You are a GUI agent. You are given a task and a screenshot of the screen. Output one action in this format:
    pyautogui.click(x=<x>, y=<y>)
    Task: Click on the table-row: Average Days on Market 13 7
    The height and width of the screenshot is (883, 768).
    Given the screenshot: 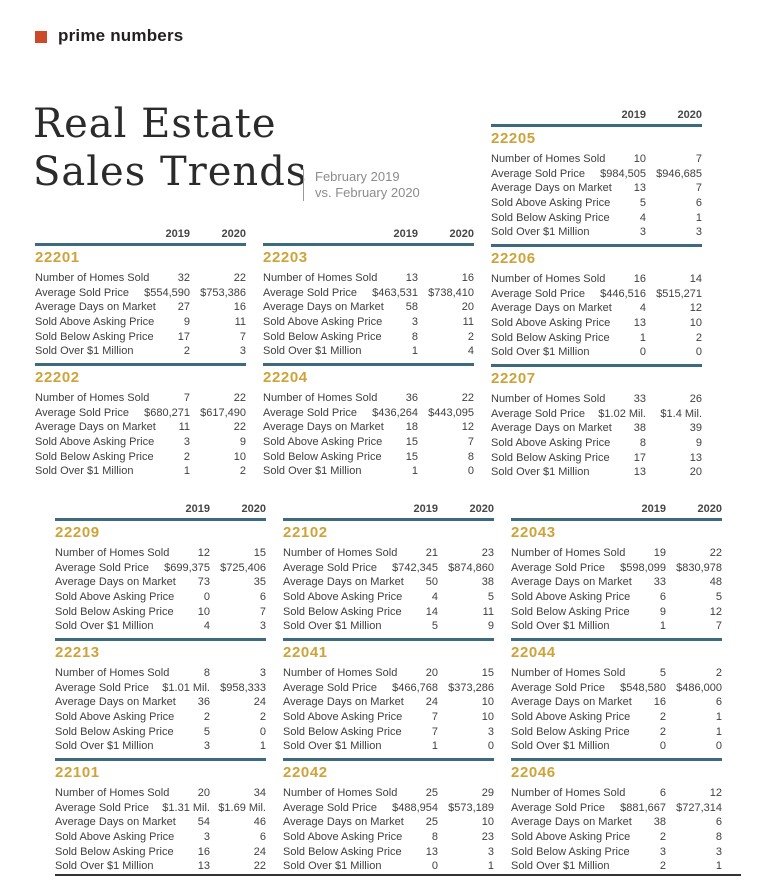 What is the action you would take?
    pyautogui.click(x=596, y=188)
    